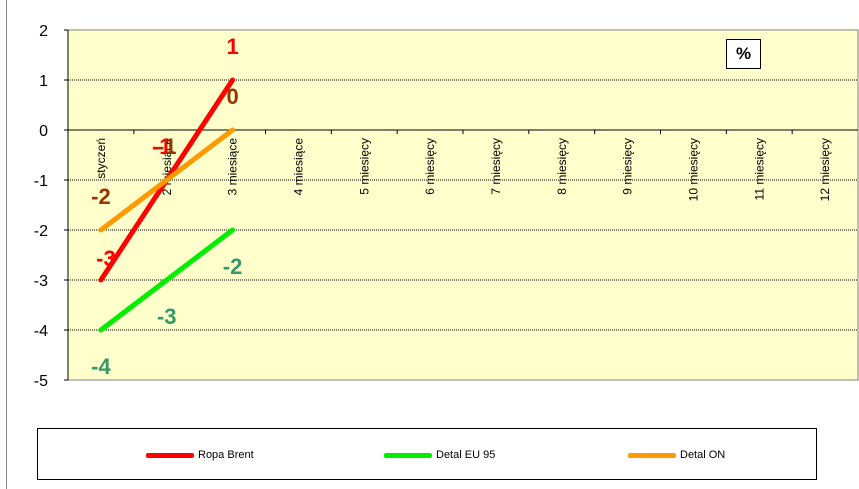  Describe the element at coordinates (232, 96) in the screenshot. I see `data-label: 0` at that location.